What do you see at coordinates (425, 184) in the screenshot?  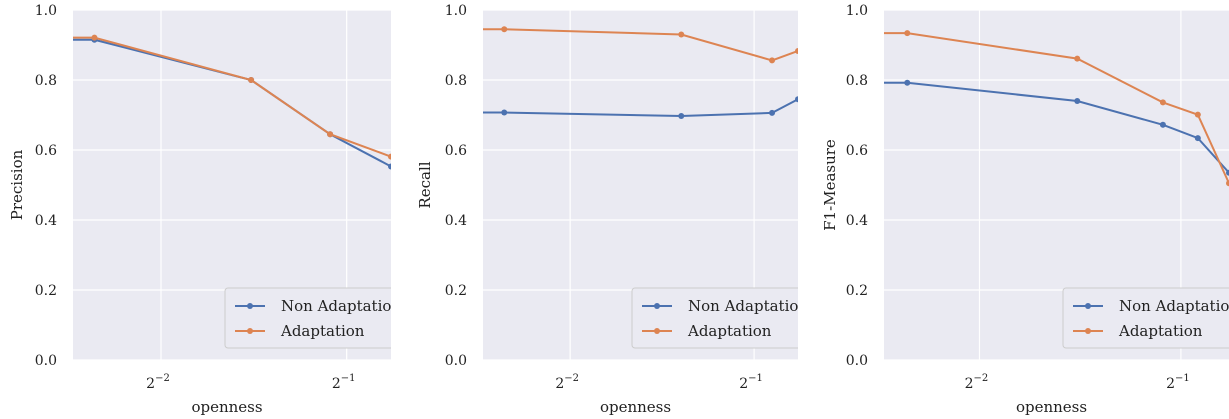 I see `y-axis-label: Recall` at bounding box center [425, 184].